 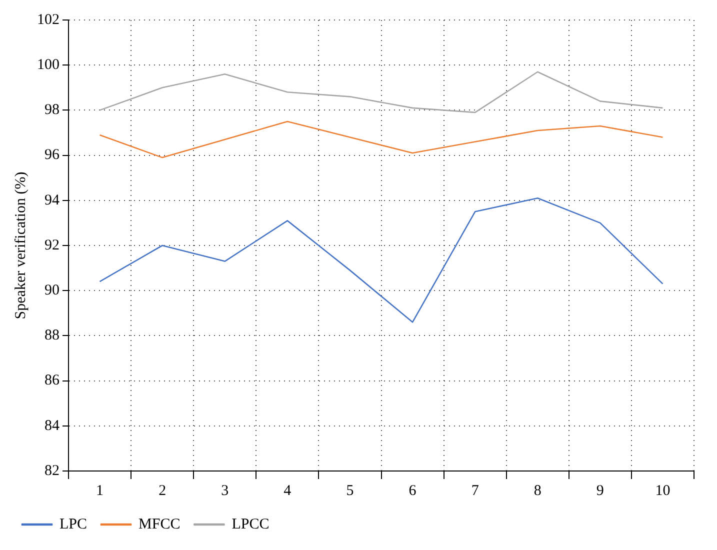 What do you see at coordinates (288, 490) in the screenshot?
I see `x-tick-label: 4` at bounding box center [288, 490].